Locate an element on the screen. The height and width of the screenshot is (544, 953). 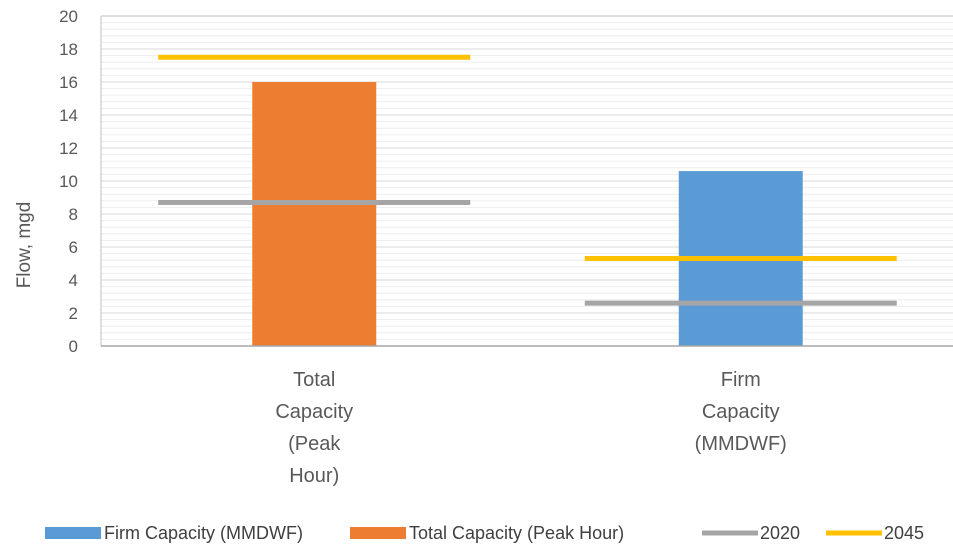
y-tick-label: 2 is located at coordinates (73, 313).